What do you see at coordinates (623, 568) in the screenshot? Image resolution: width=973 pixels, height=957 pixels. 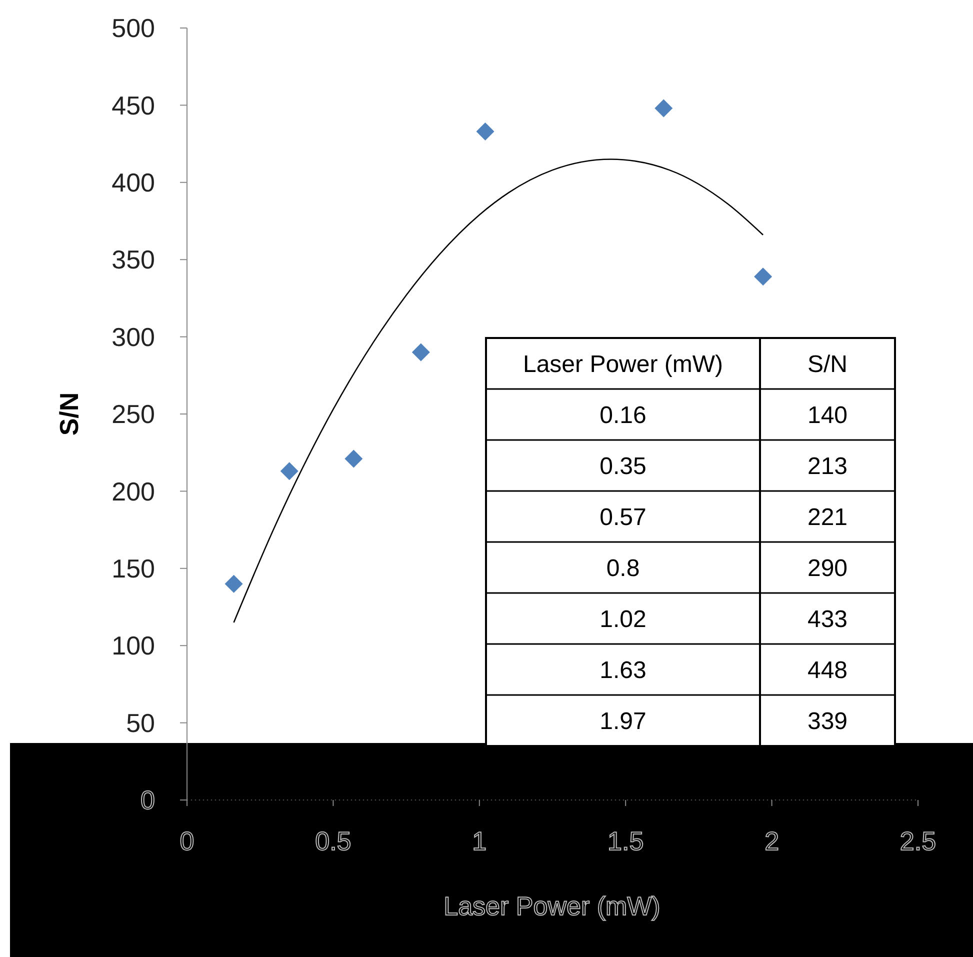 I see `annotation: 0.8` at bounding box center [623, 568].